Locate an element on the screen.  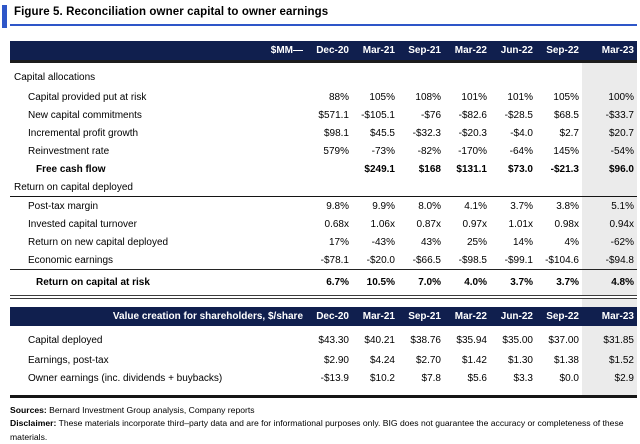
cell-value: 17% is located at coordinates (338, 242).